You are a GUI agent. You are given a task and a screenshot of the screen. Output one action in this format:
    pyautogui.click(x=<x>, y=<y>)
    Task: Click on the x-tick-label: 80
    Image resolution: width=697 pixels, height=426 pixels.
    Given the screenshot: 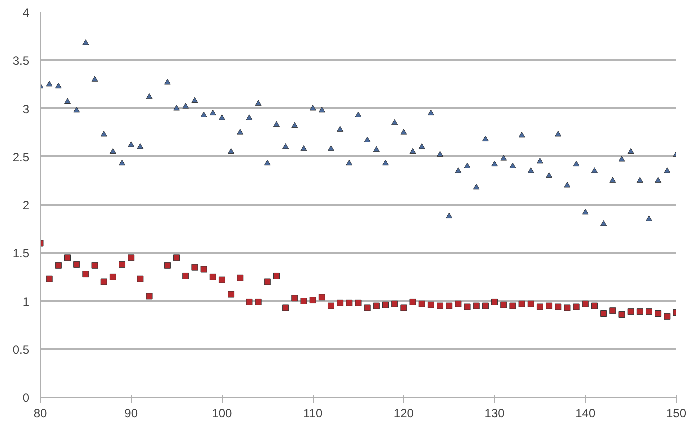 What is the action you would take?
    pyautogui.click(x=41, y=413)
    